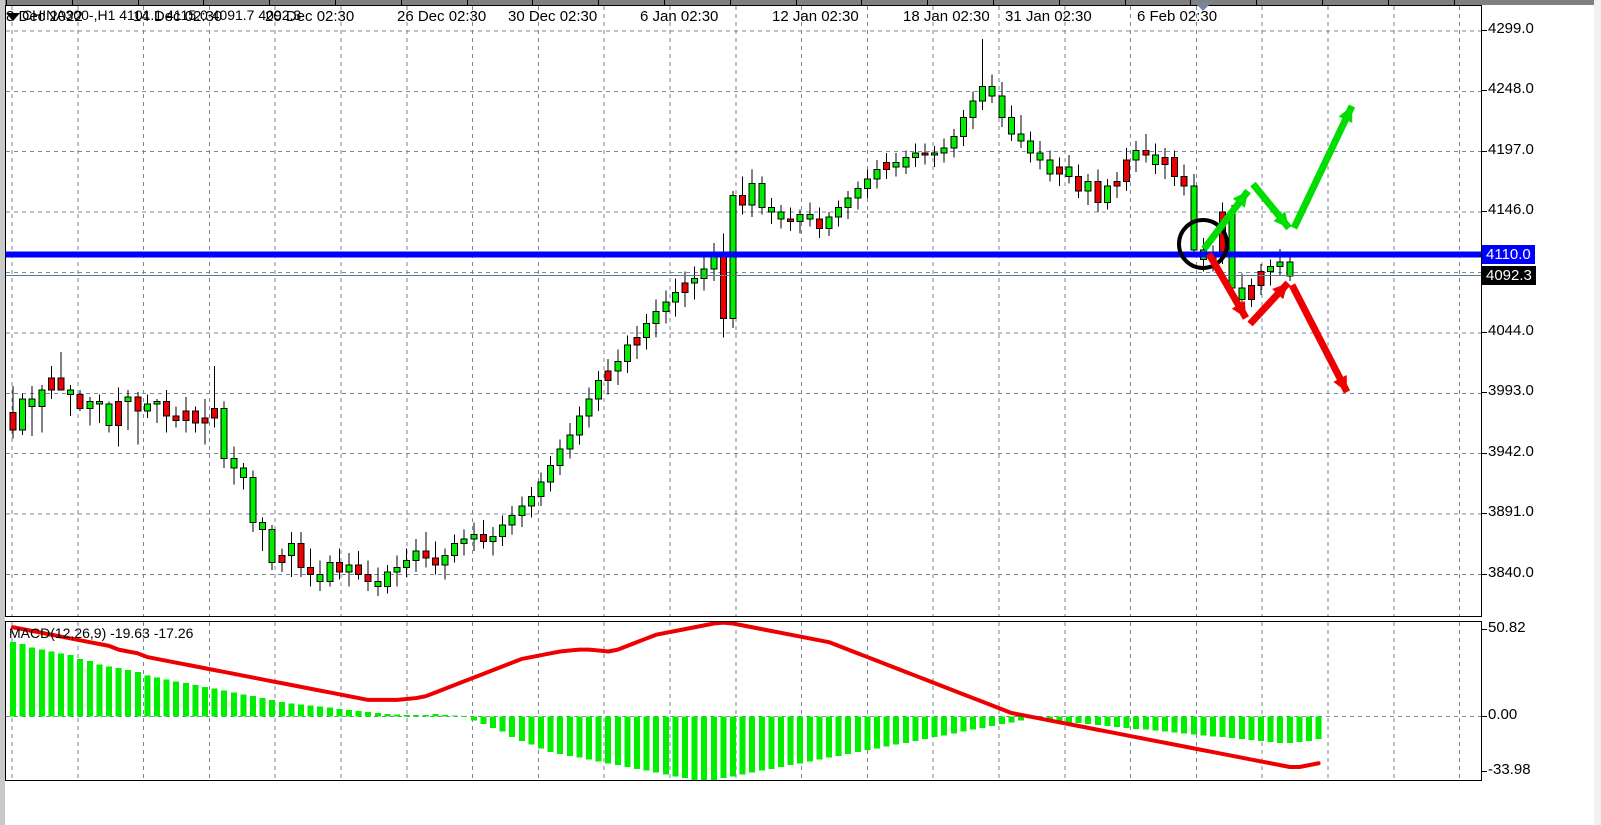 The image size is (1601, 825). I want to click on price-tick-label: 4299.0, so click(1511, 28).